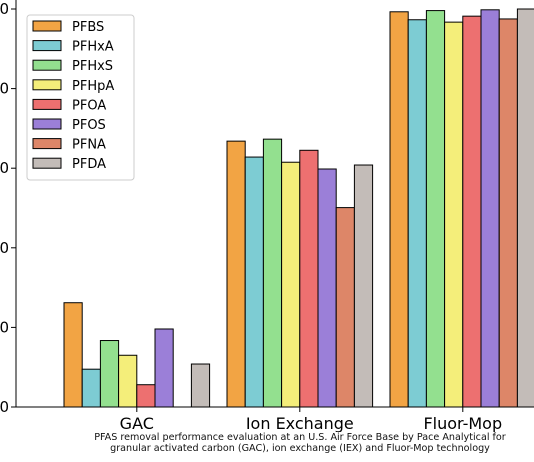 The width and height of the screenshot is (534, 462). What do you see at coordinates (93, 86) in the screenshot?
I see `legend-label-pfhpa: PFHpA` at bounding box center [93, 86].